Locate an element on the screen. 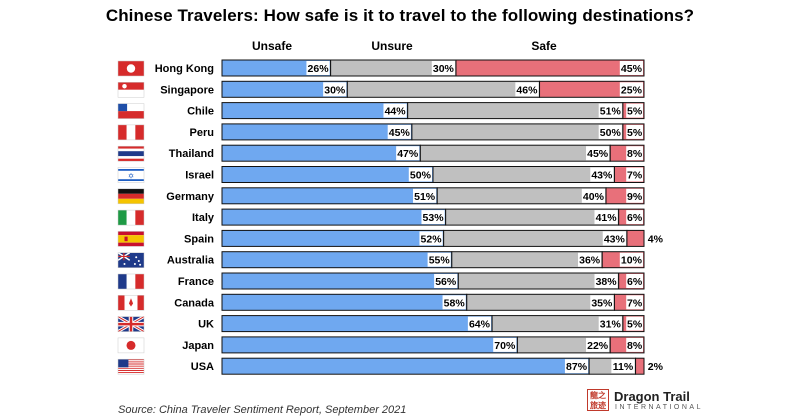 The image size is (800, 419). value-label: 25% is located at coordinates (632, 90).